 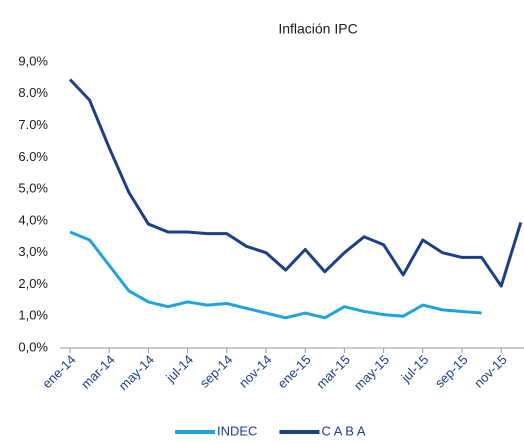 I want to click on x-tick-label: may-14, so click(x=136, y=372).